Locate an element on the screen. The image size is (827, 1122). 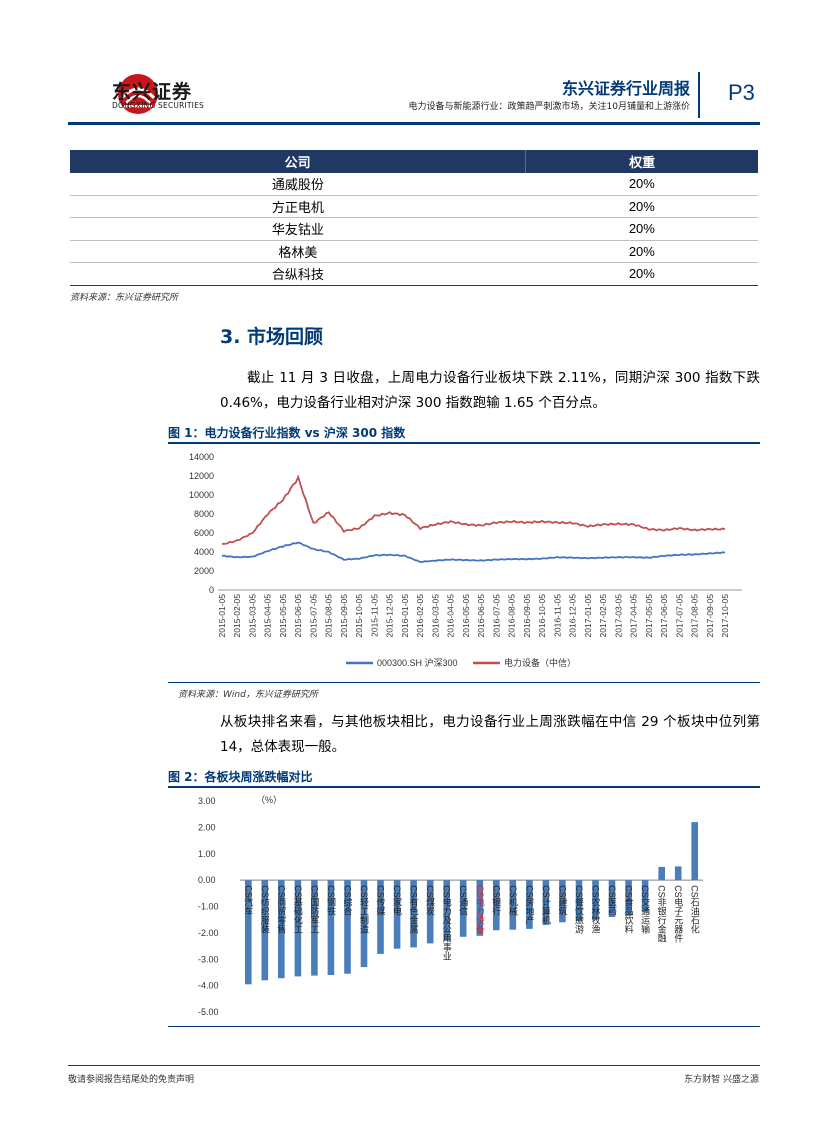
x-tick-label: 2015-10-05 is located at coordinates (359, 616).